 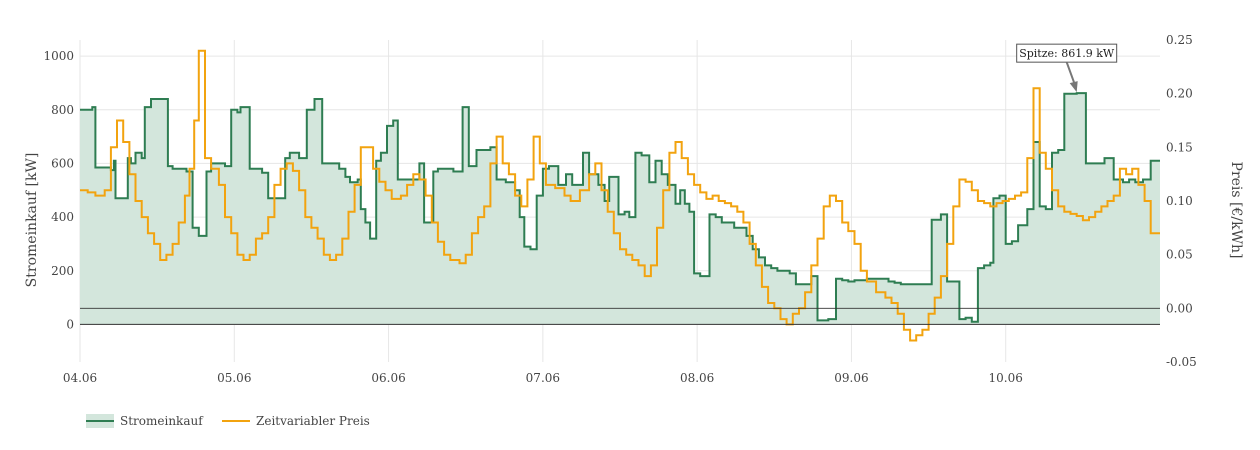 What do you see at coordinates (313, 421) in the screenshot?
I see `legend-label-preis: Zeitvariabler Preis` at bounding box center [313, 421].